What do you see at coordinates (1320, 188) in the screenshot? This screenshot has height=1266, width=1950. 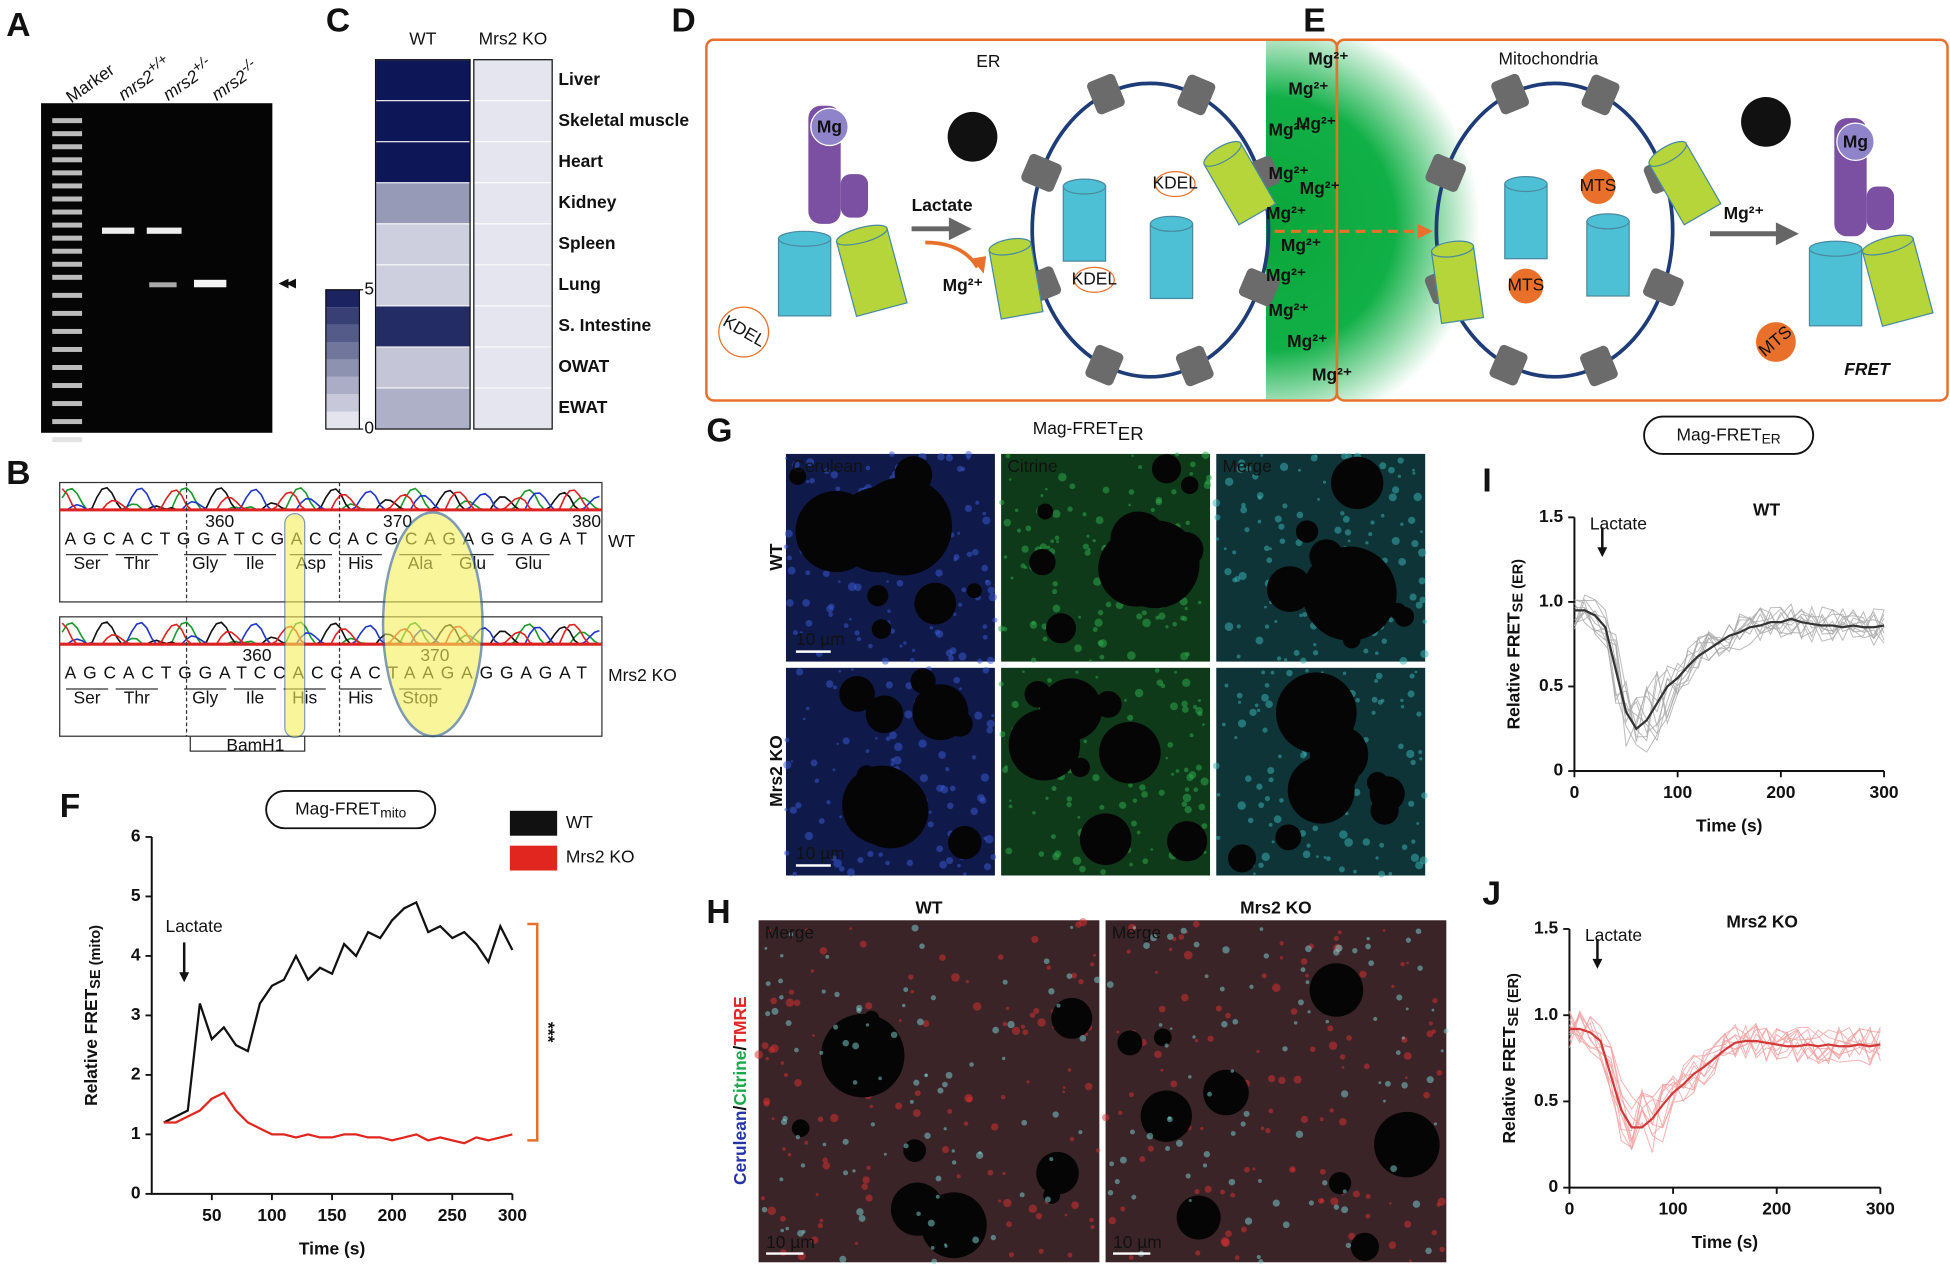 I see `ion: Mg²⁺` at bounding box center [1320, 188].